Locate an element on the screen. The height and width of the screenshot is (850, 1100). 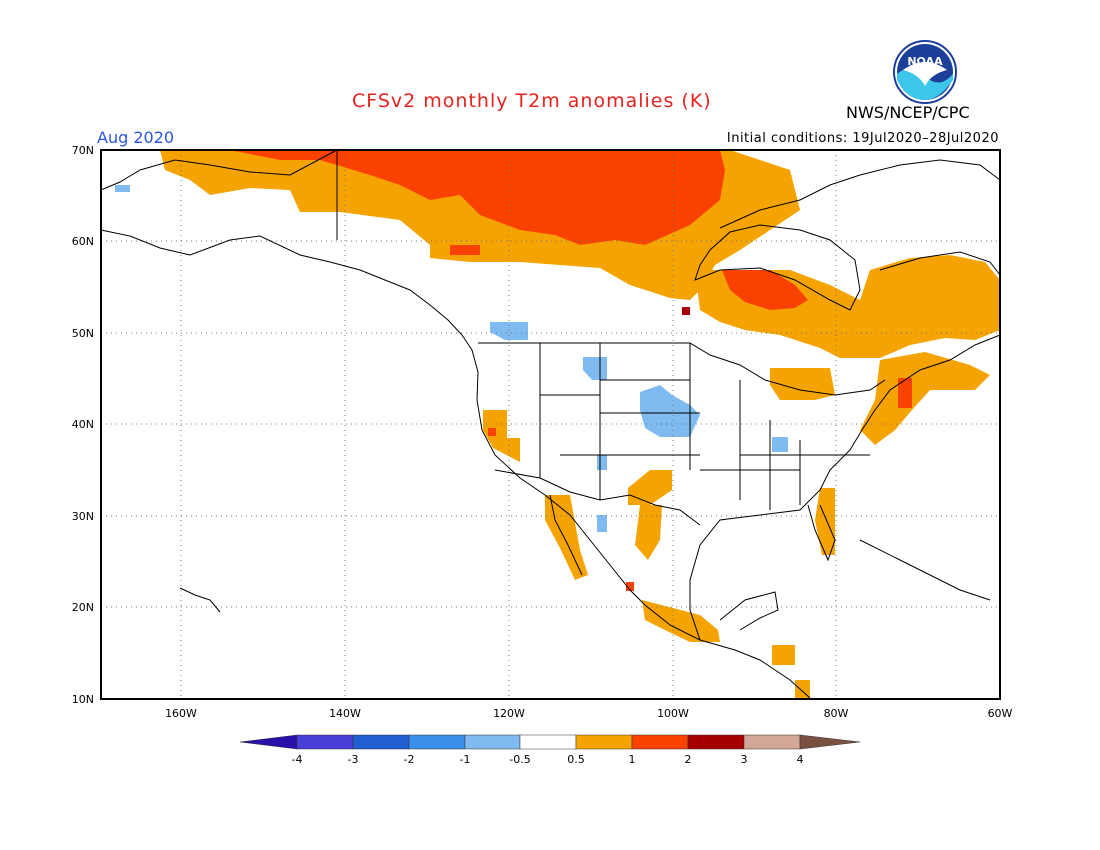
initial-conditions: Initial conditions: 19Jul2020–28Jul2020 is located at coordinates (862, 138).